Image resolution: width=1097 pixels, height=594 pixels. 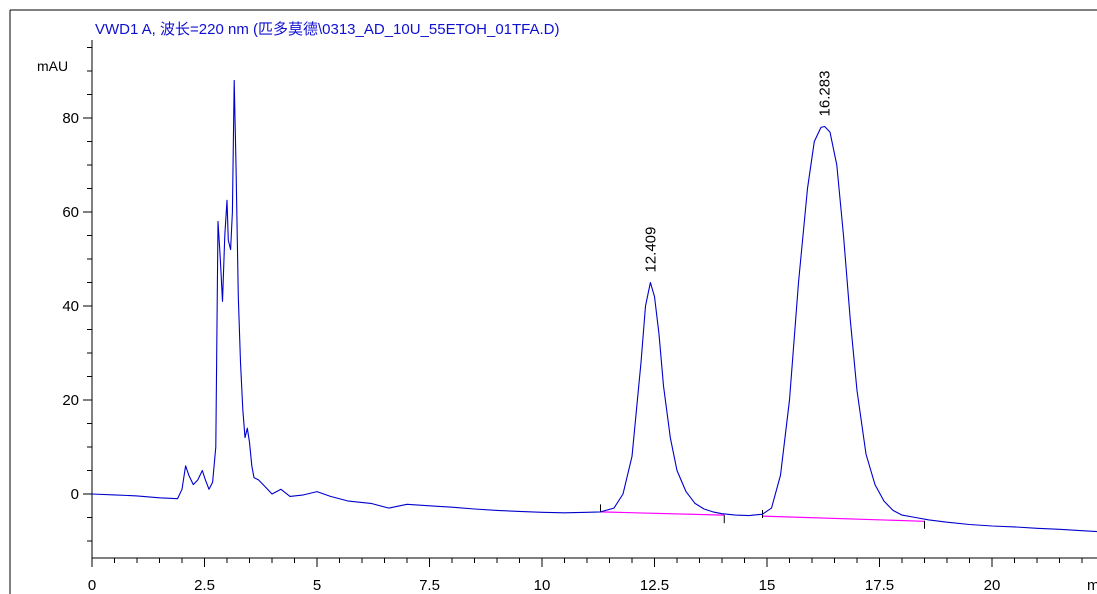 What do you see at coordinates (317, 585) in the screenshot?
I see `x-tick-label: 5` at bounding box center [317, 585].